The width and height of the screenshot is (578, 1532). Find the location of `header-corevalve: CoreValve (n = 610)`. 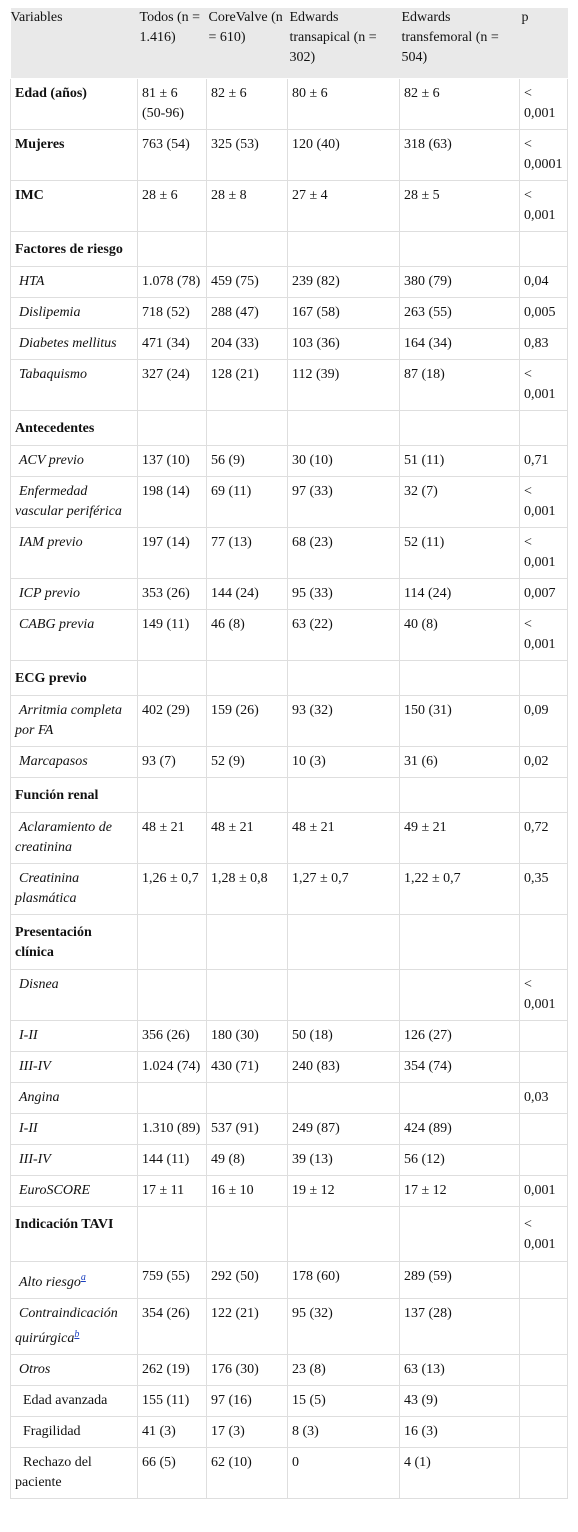

header-corevalve: CoreValve (n = 610) is located at coordinates (247, 43).